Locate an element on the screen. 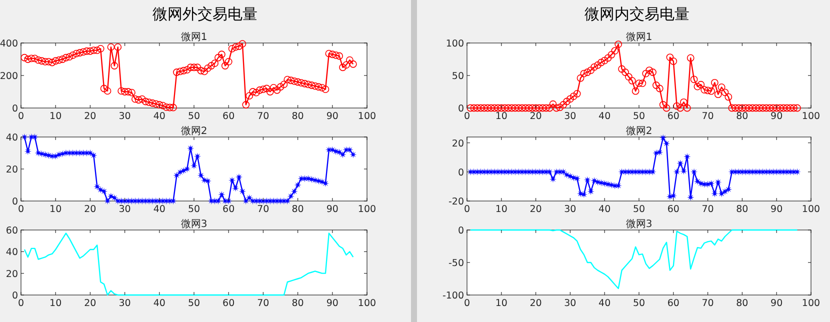  chart-title: 微网内交易电量 is located at coordinates (637, 14).